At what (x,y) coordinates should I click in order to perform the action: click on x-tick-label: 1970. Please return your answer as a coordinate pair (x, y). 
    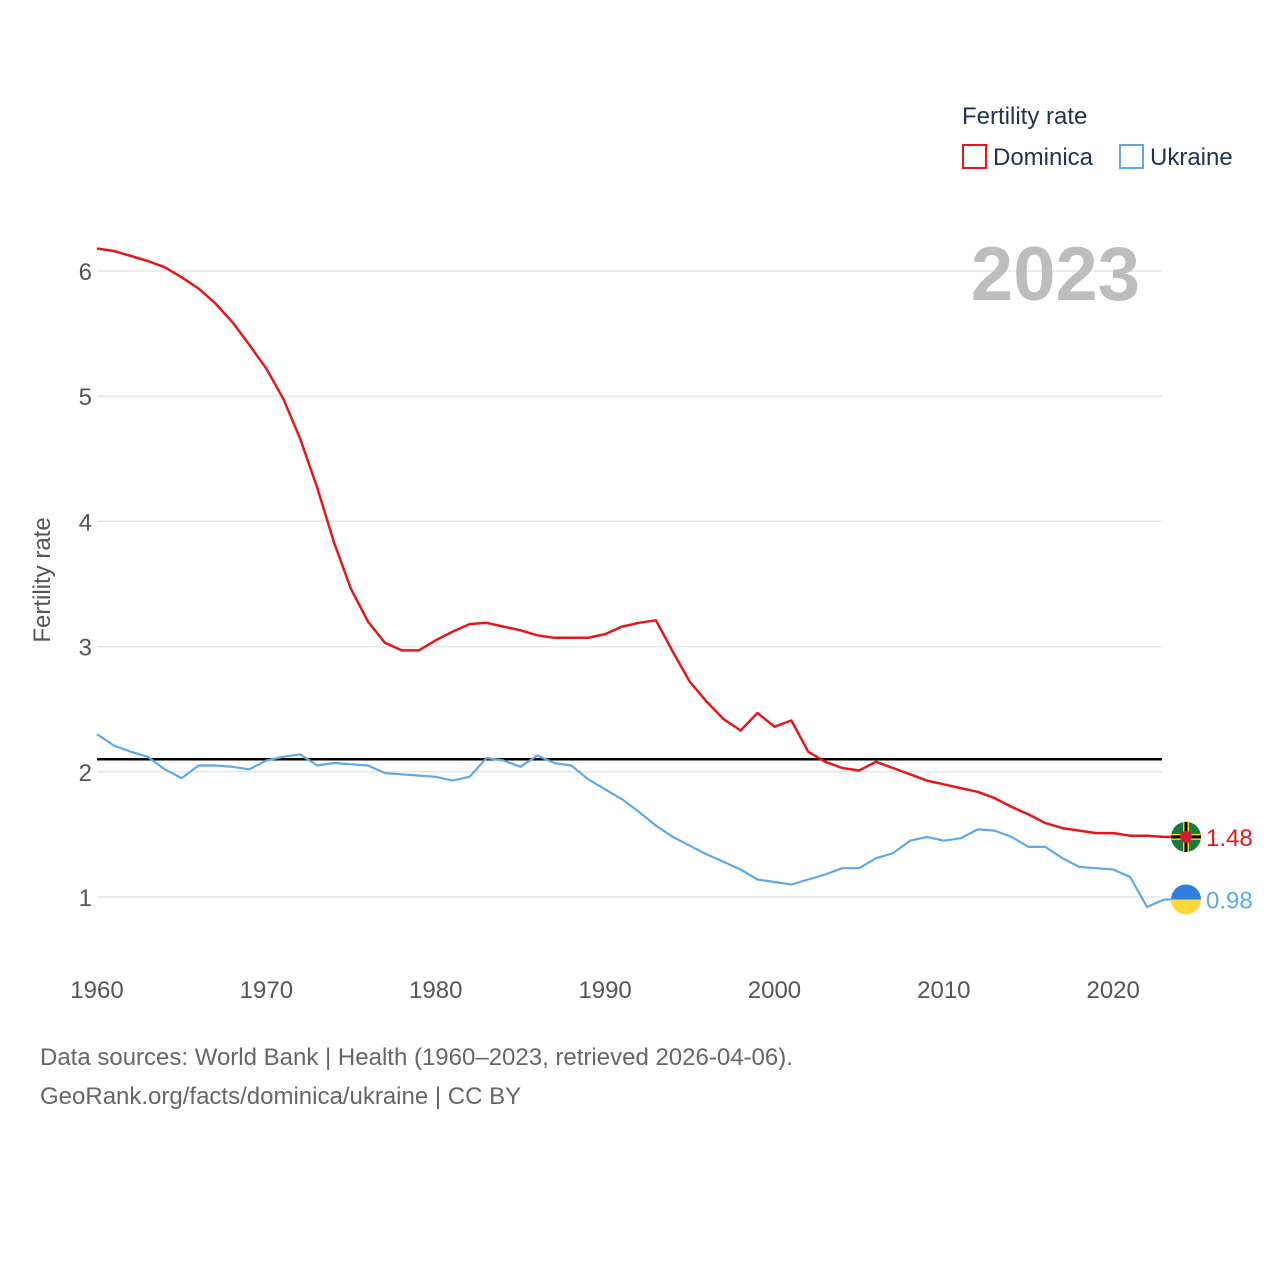
    Looking at the image, I should click on (266, 990).